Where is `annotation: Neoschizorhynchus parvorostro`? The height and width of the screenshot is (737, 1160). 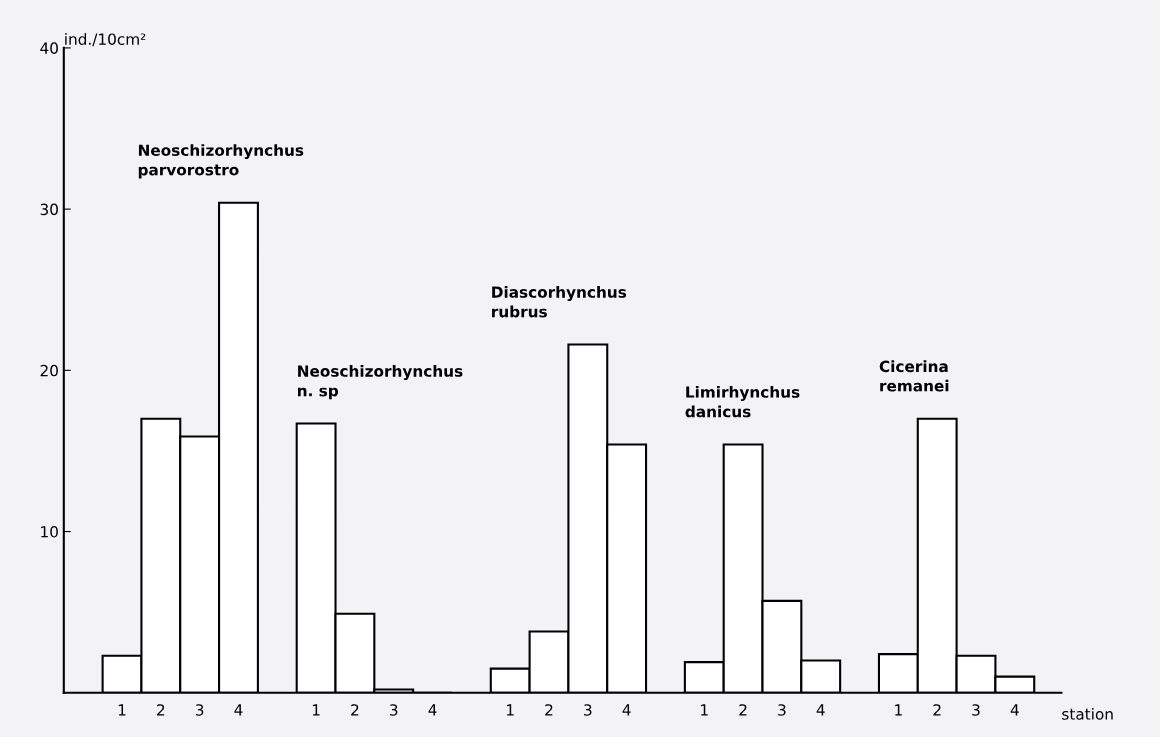
annotation: Neoschizorhynchus parvorostro is located at coordinates (221, 161).